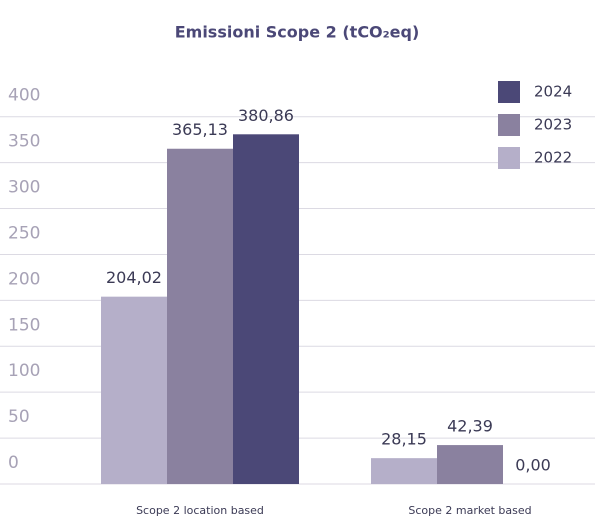 The height and width of the screenshot is (516, 595). Describe the element at coordinates (404, 439) in the screenshot. I see `value-label: 28,15` at that location.